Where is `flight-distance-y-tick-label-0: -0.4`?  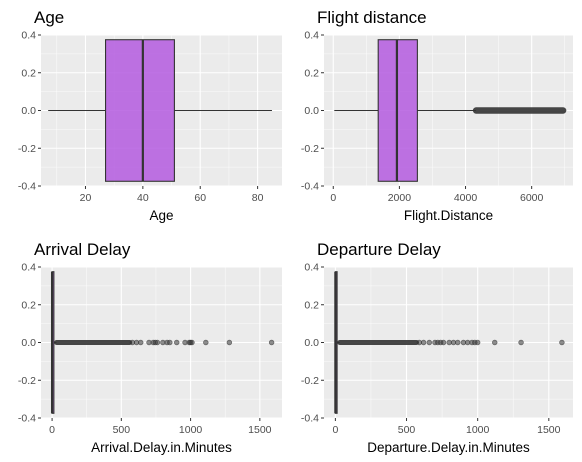 flight-distance-y-tick-label-0: -0.4 is located at coordinates (310, 187).